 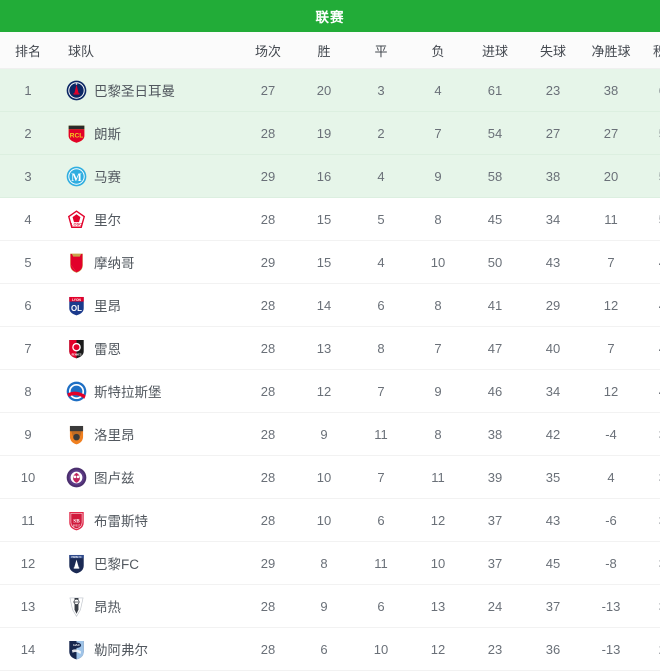 I want to click on cell-goals-for: 38, so click(x=495, y=434).